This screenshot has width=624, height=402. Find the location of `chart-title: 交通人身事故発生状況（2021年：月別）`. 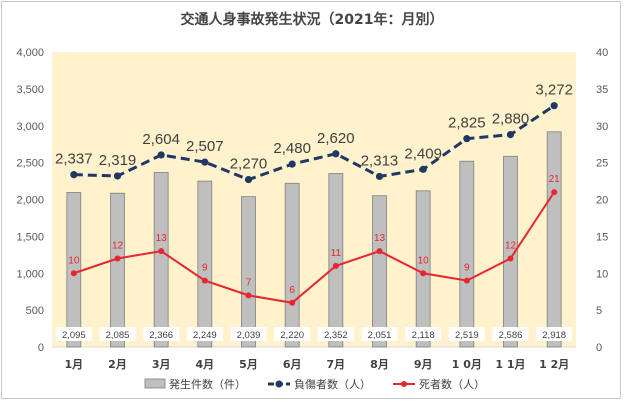

chart-title: 交通人身事故発生状況（2021年：月別） is located at coordinates (312, 19).